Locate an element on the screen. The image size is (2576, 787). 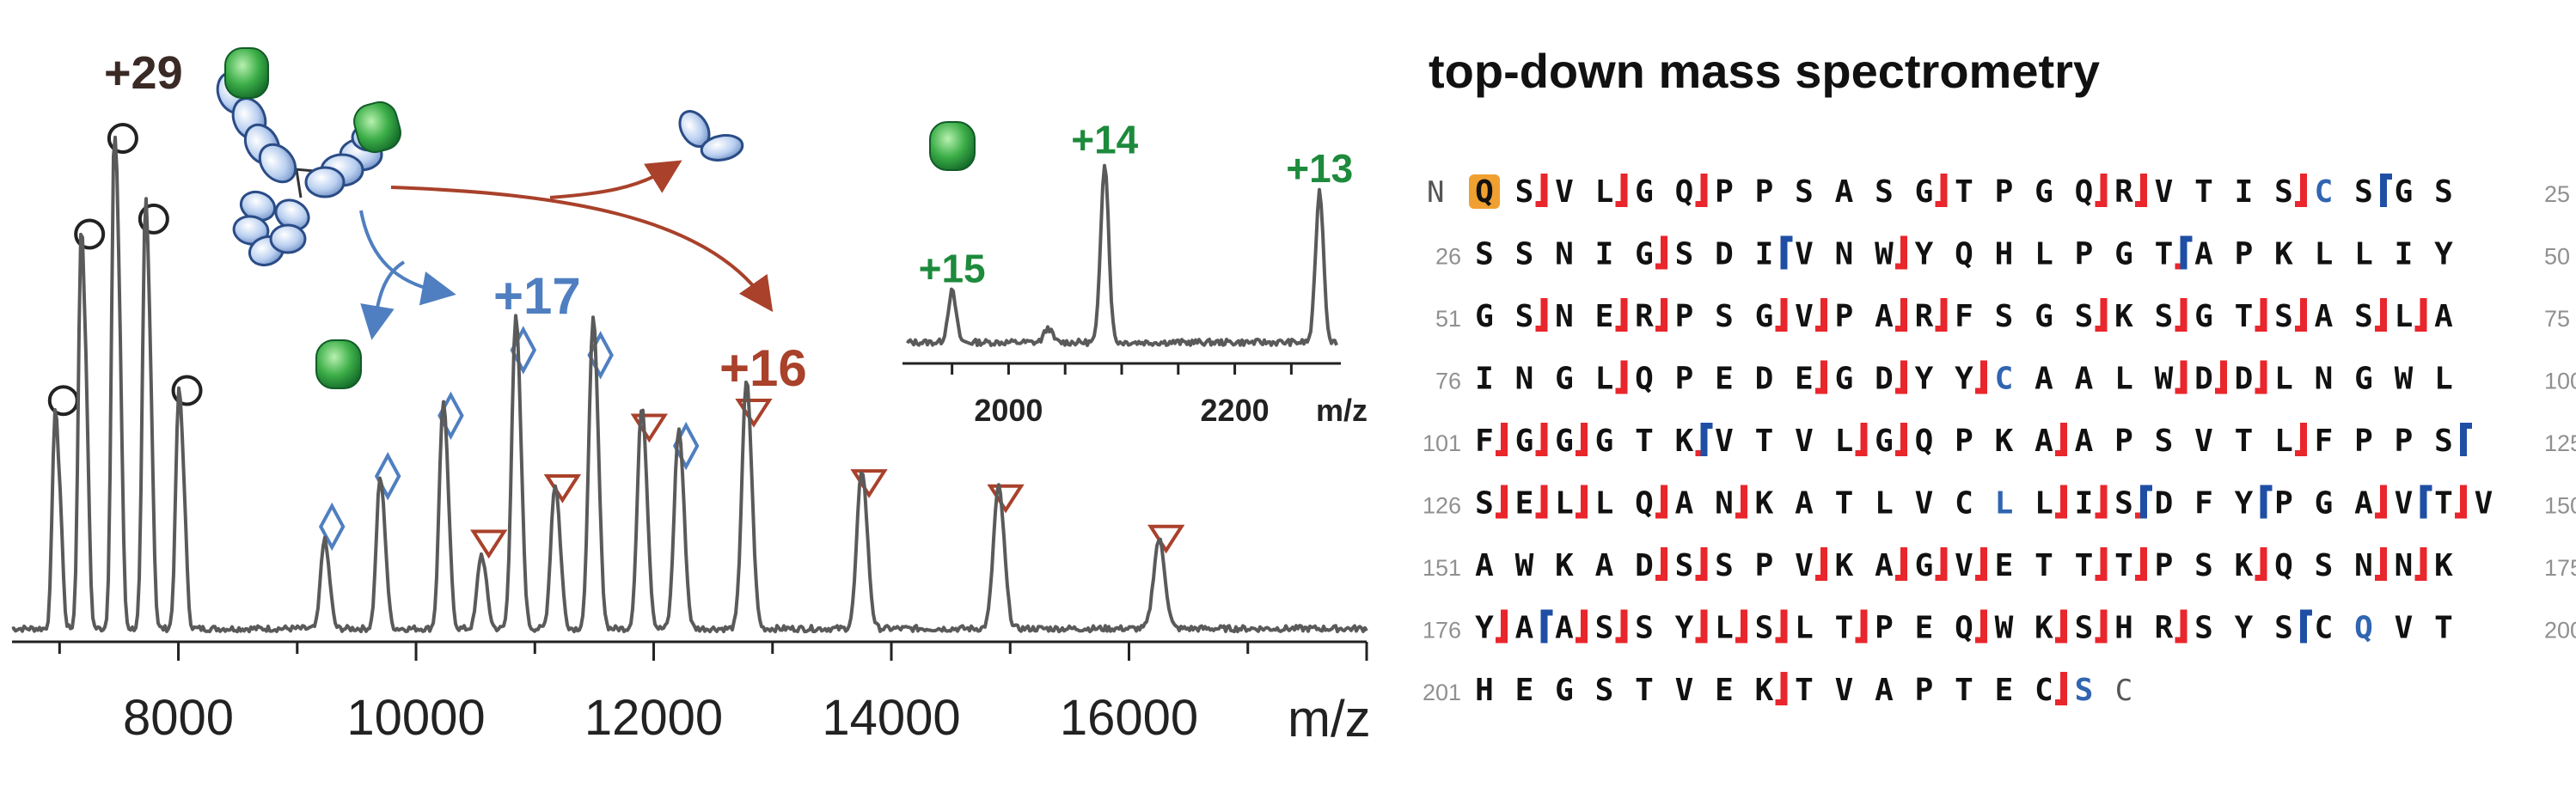
c-terminus-label: C is located at coordinates (2123, 691).